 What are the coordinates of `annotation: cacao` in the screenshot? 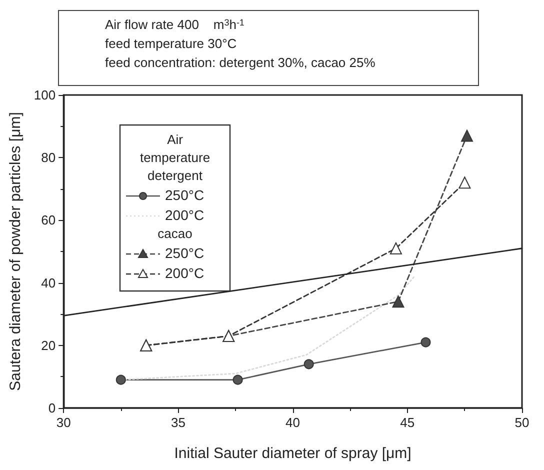 It's located at (175, 233).